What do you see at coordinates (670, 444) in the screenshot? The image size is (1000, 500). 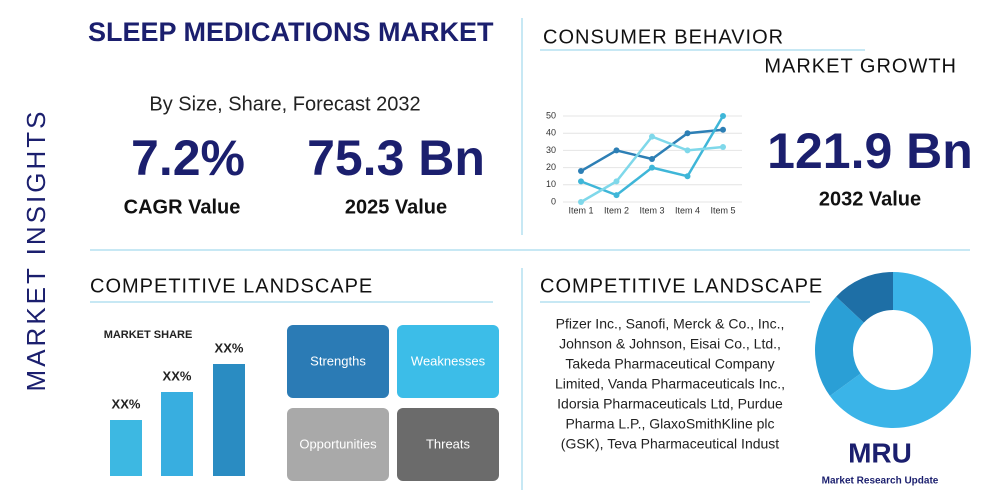 I see `company-line: (GSK), Teva Pharmaceutical Indust` at bounding box center [670, 444].